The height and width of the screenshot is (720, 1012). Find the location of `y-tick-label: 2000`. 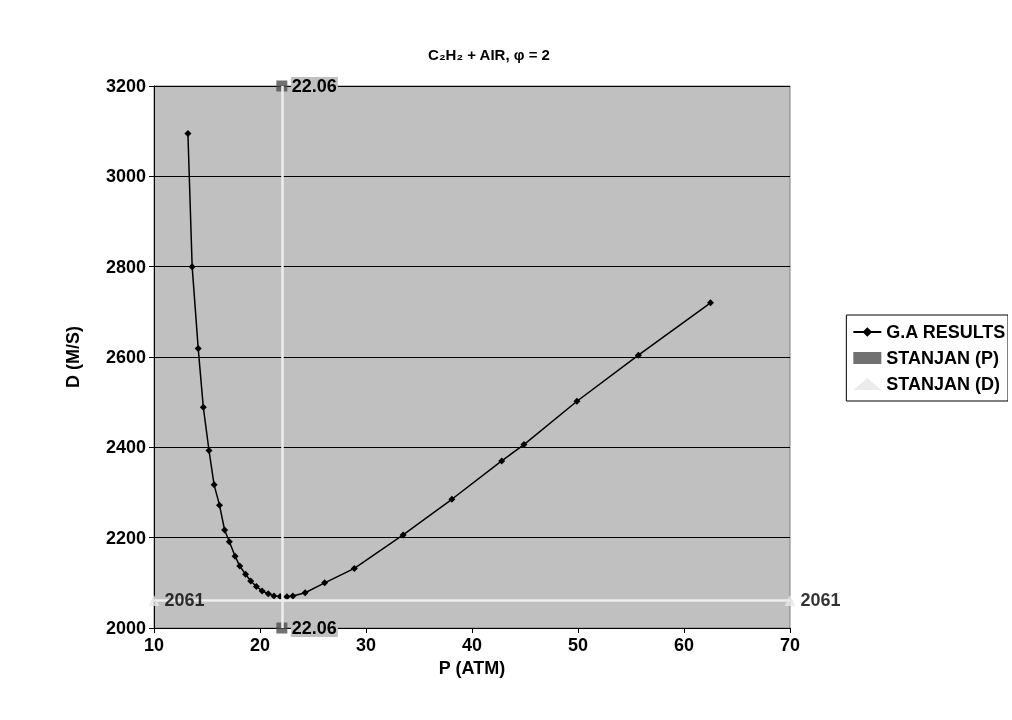

y-tick-label: 2000 is located at coordinates (125, 628).